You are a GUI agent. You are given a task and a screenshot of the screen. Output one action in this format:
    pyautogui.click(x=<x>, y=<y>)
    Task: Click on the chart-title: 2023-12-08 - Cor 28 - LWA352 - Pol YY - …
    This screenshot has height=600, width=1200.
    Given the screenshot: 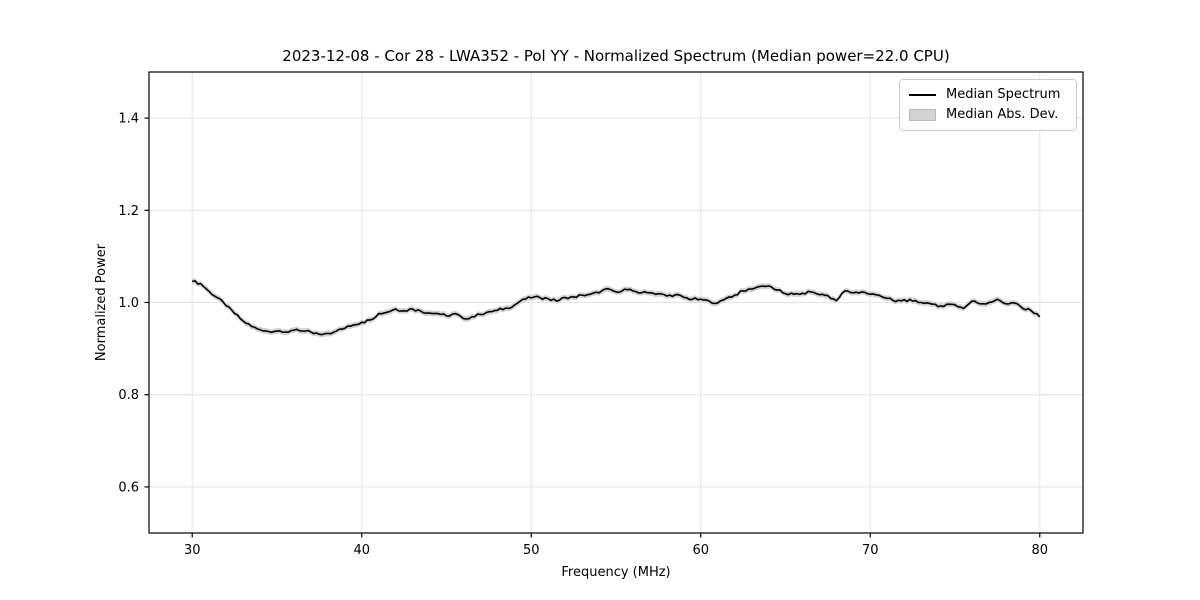 What is the action you would take?
    pyautogui.click(x=616, y=56)
    